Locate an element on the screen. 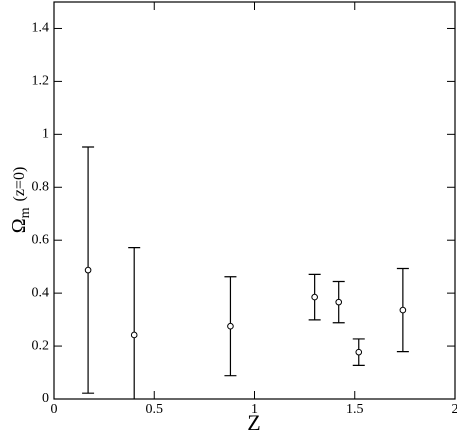 This screenshot has width=457, height=437. y-axis-label: Ωm (z=0) is located at coordinates (21, 200).